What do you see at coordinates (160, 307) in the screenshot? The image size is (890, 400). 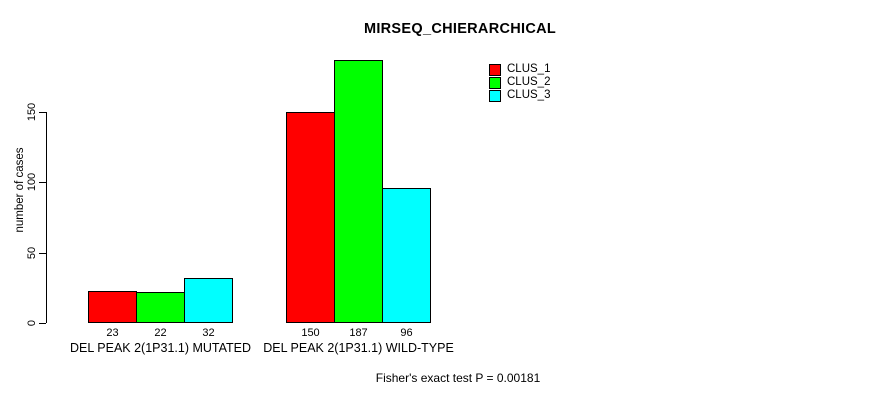 I see `bar-clus_2-cat0` at bounding box center [160, 307].